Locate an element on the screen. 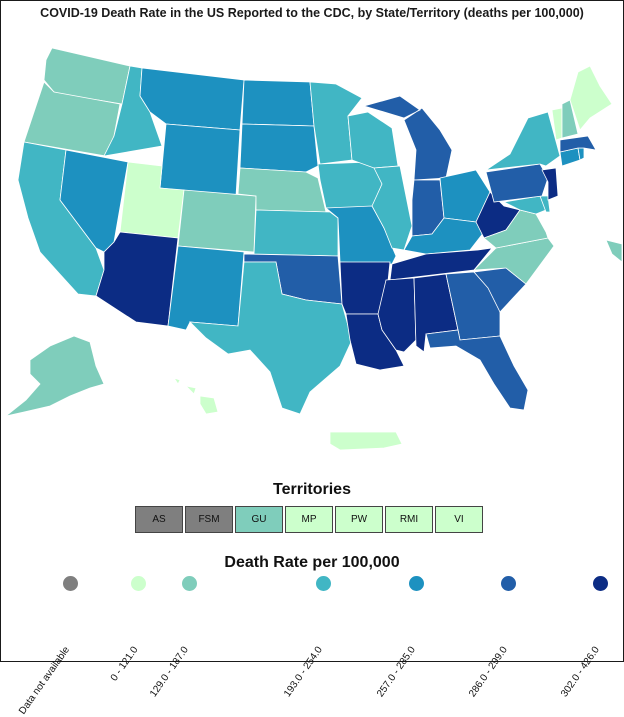 The height and width of the screenshot is (717, 624). state-az is located at coordinates (137, 279).